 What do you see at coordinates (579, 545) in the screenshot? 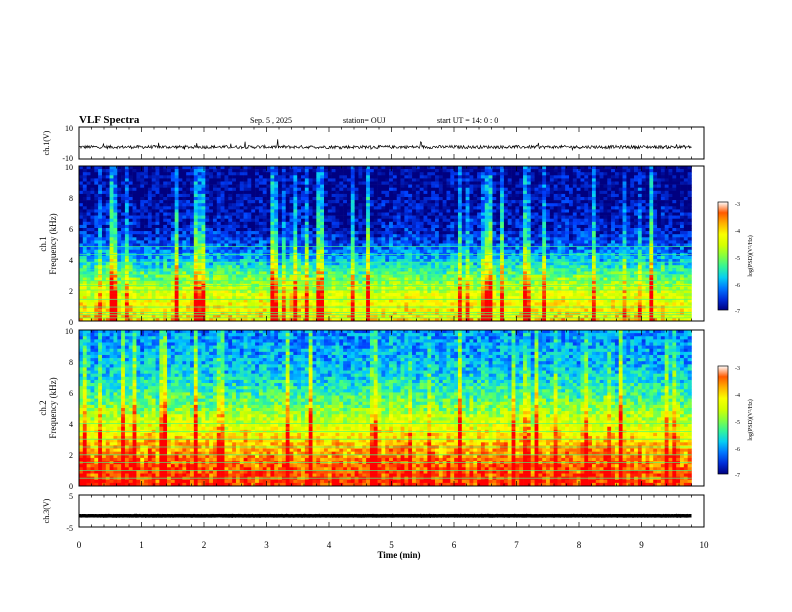
I see `x-tick-label: 8` at bounding box center [579, 545].